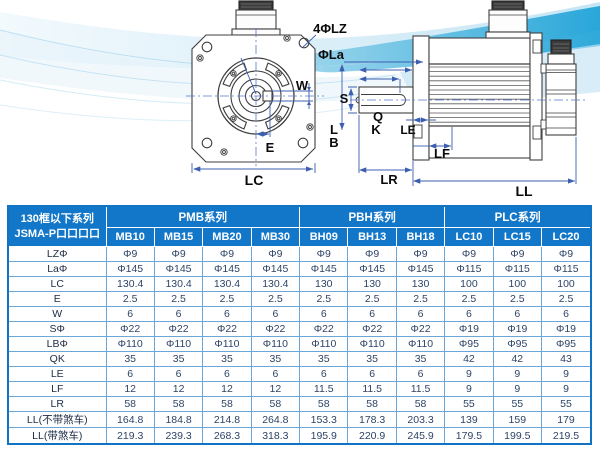  Describe the element at coordinates (58, 389) in the screenshot. I see `row-label: LF` at that location.